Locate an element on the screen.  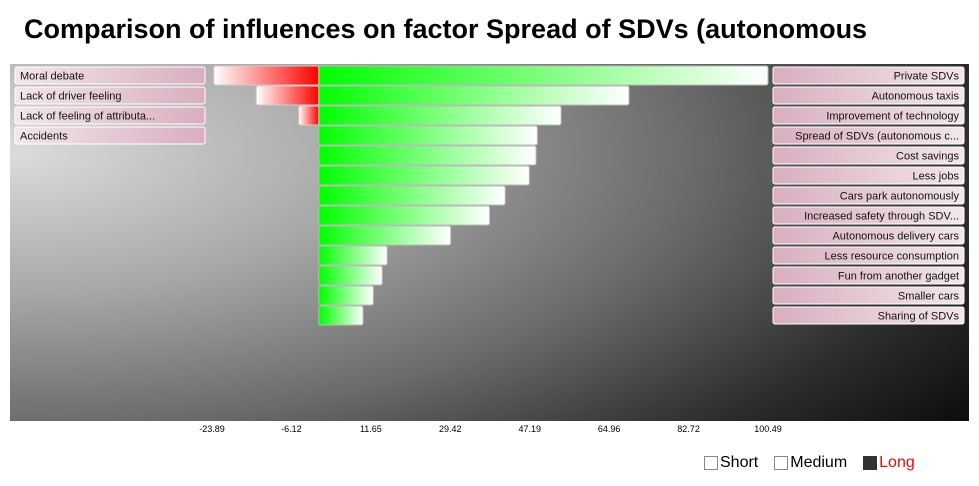
legend-label-short: Short is located at coordinates (739, 462).